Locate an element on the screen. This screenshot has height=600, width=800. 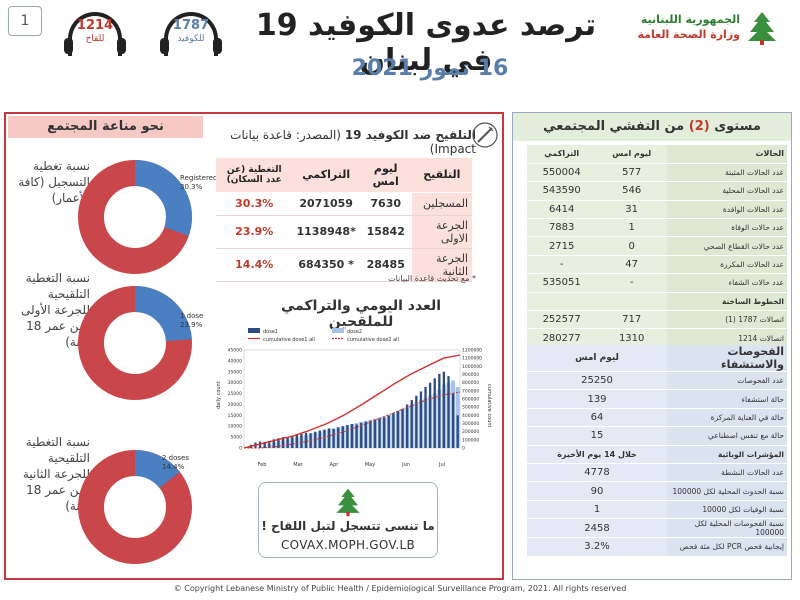
community-spread-title: مستوى (2) من التفشي المجتمعي is located at coordinates (652, 127).